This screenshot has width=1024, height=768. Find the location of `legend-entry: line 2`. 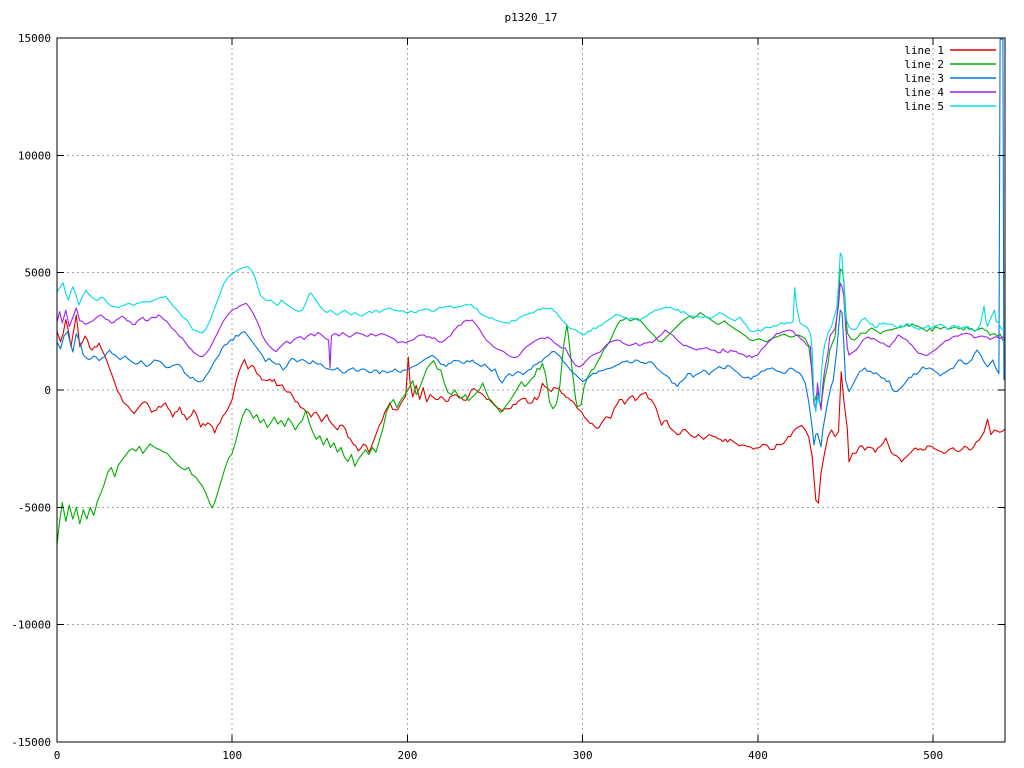

legend-entry: line 2 is located at coordinates (950, 64).